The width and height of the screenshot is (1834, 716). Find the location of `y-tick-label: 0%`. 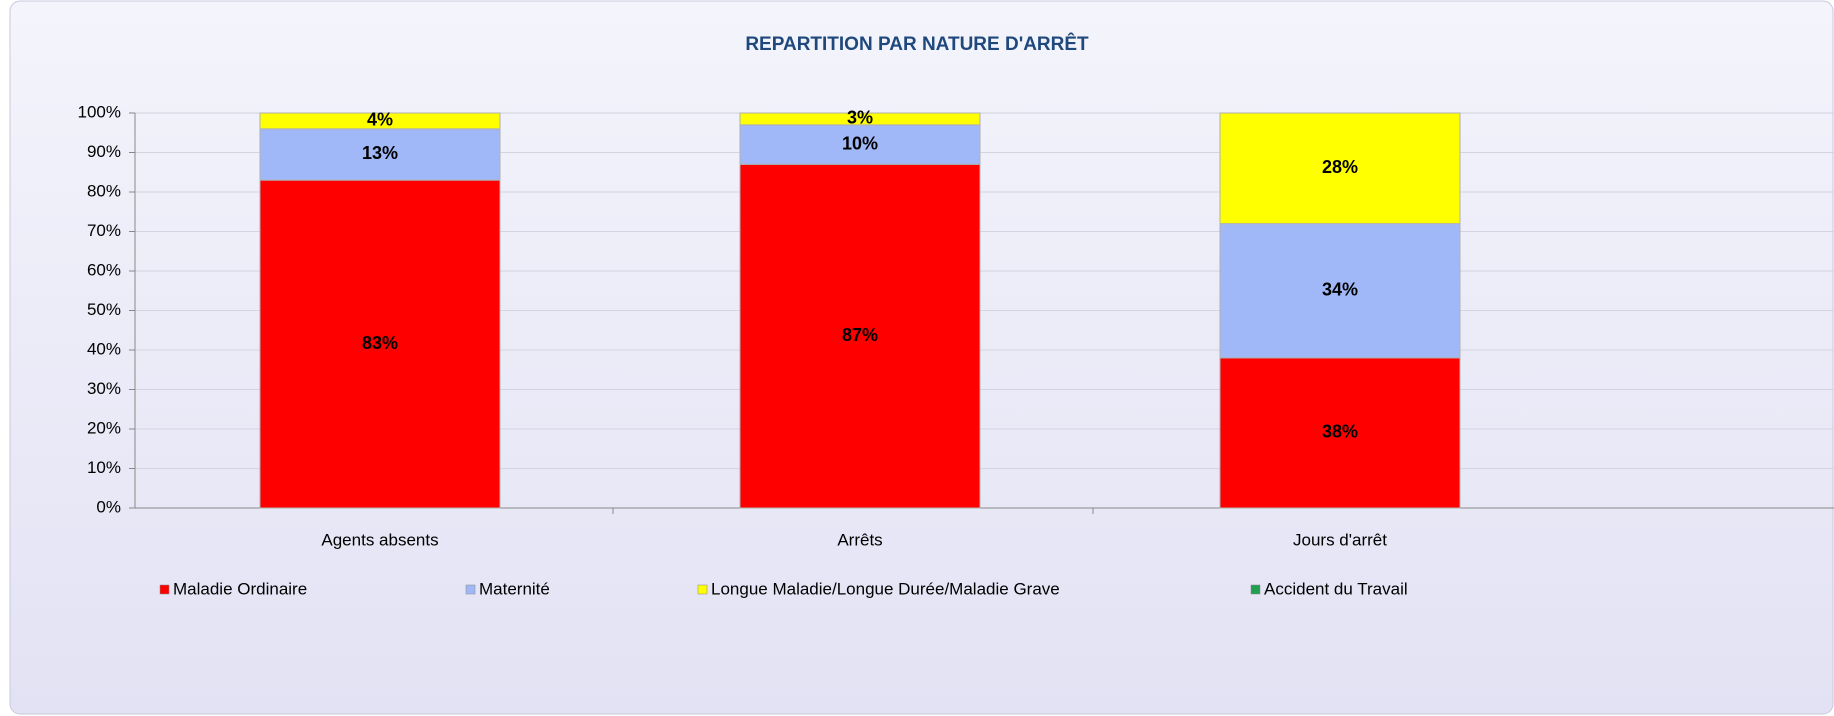

y-tick-label: 0% is located at coordinates (108, 506).